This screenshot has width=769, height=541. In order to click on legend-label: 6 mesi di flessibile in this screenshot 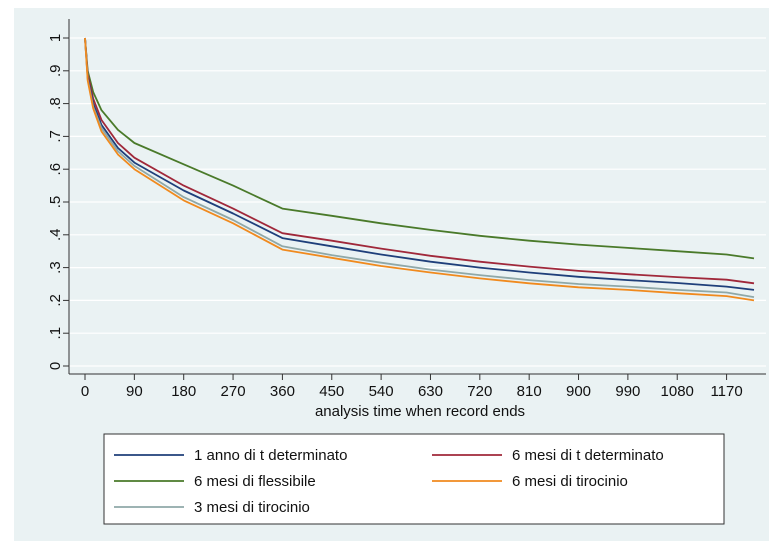, I will do `click(255, 481)`.